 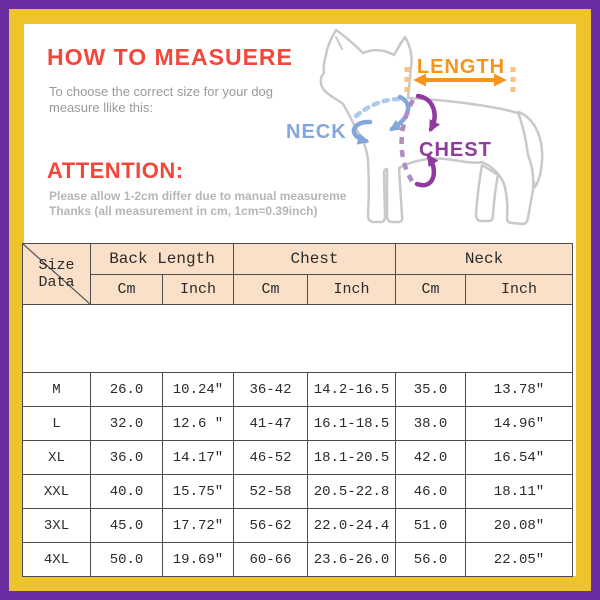 I want to click on value-cell: 38.0, so click(x=431, y=423).